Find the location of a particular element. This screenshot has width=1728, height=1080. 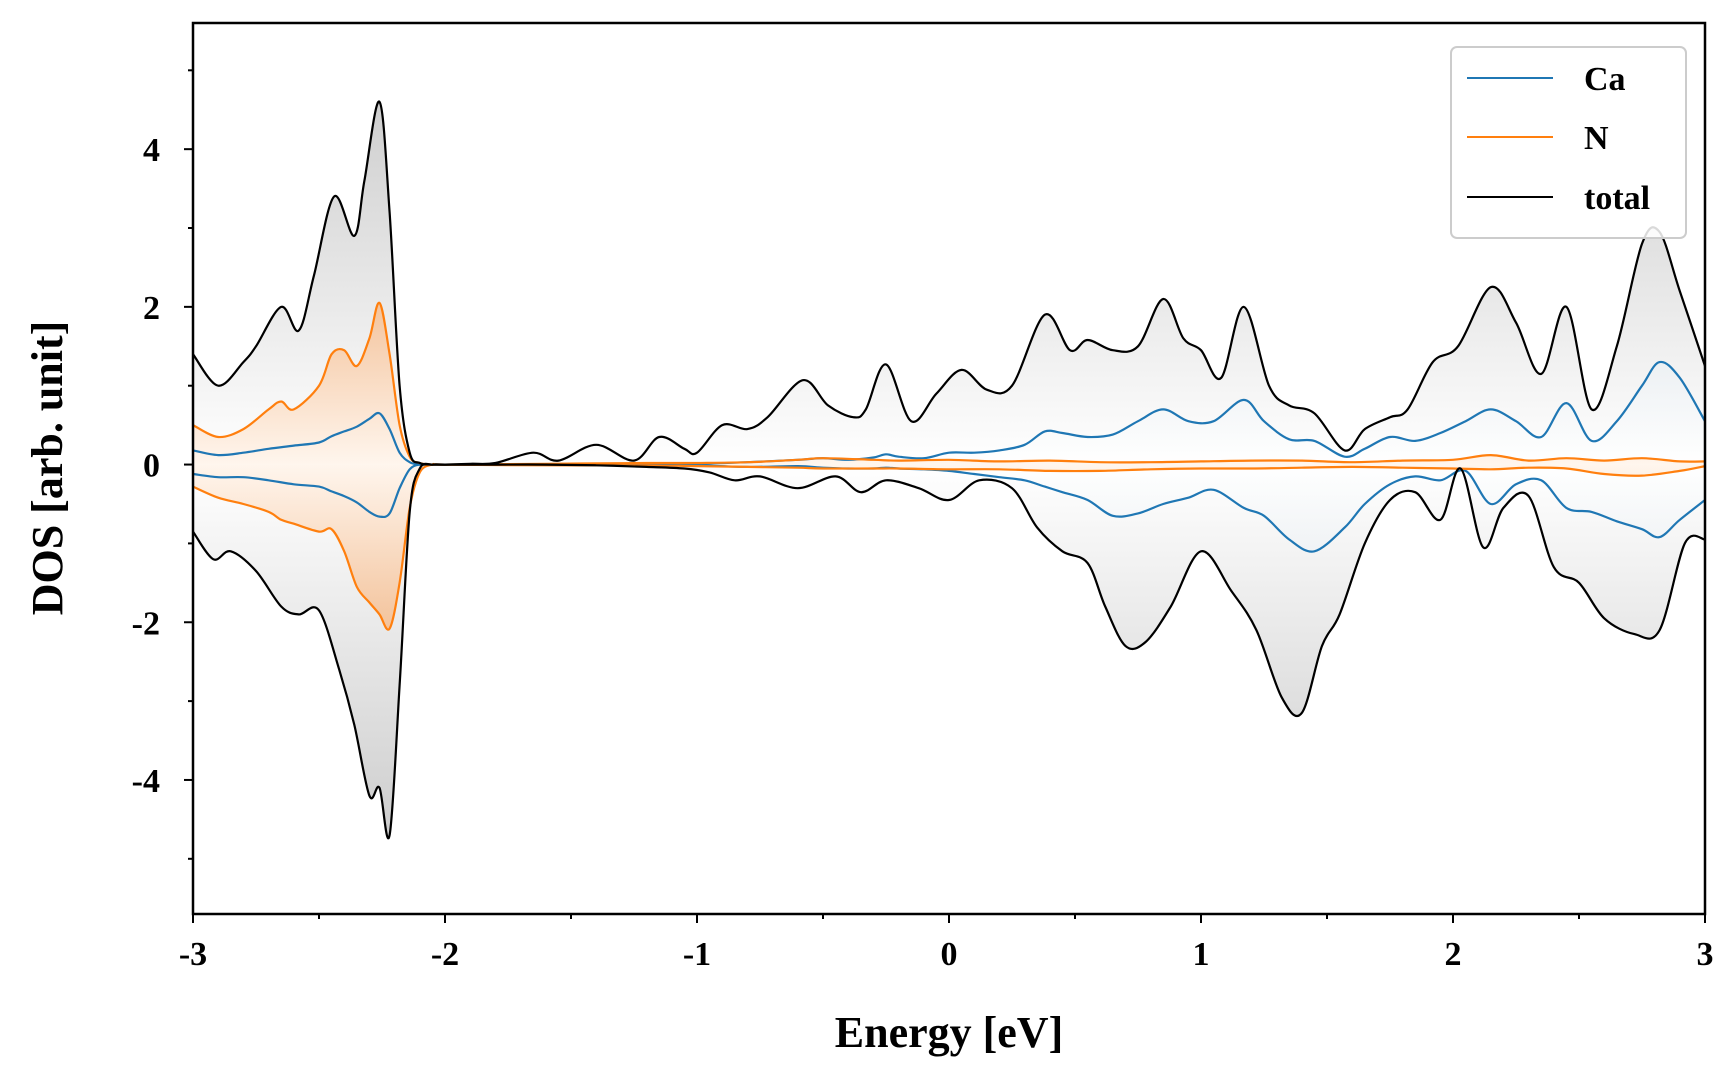

x-tick-label: 1 is located at coordinates (1201, 954).